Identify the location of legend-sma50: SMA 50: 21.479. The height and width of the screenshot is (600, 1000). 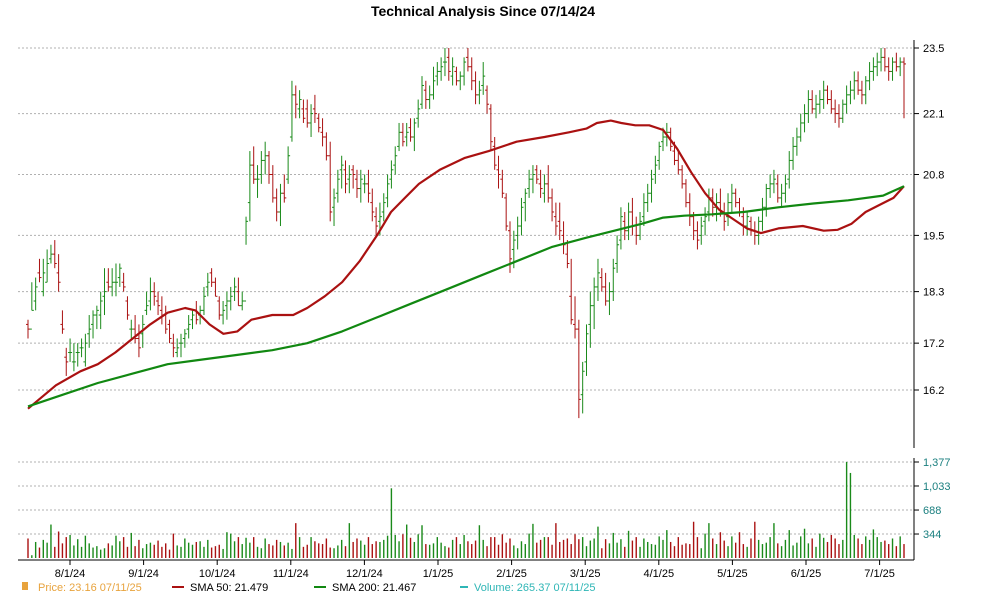
(220, 588).